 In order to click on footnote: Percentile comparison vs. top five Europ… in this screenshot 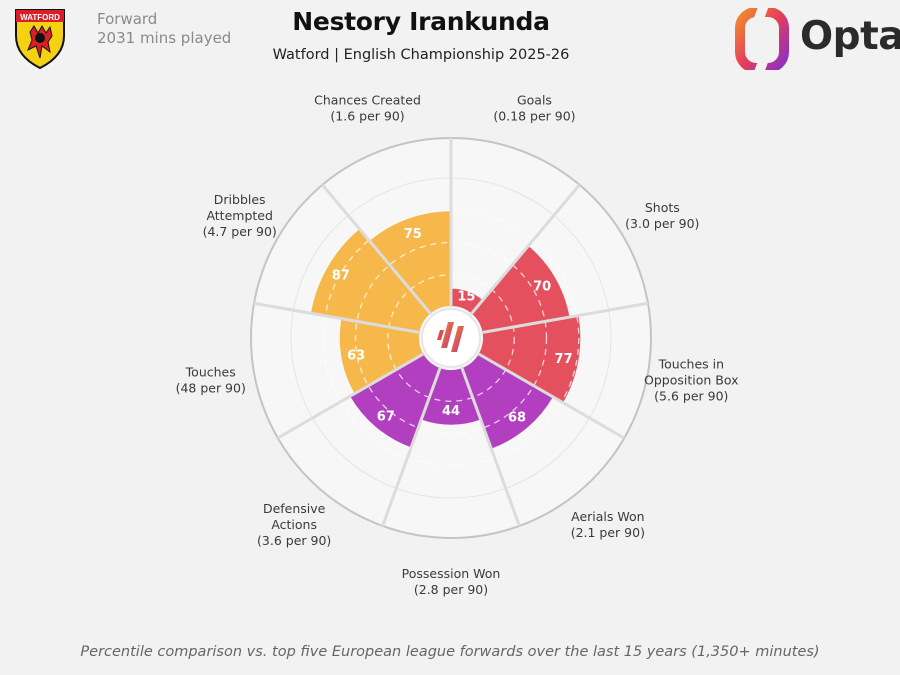, I will do `click(450, 652)`.